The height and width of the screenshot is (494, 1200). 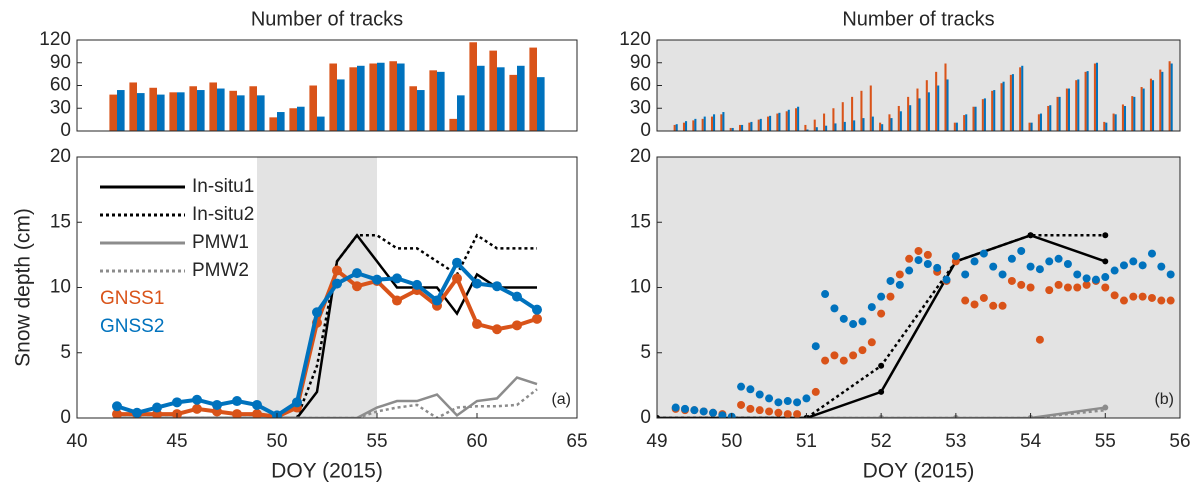 What do you see at coordinates (223, 214) in the screenshot?
I see `legend-label: In-situ2` at bounding box center [223, 214].